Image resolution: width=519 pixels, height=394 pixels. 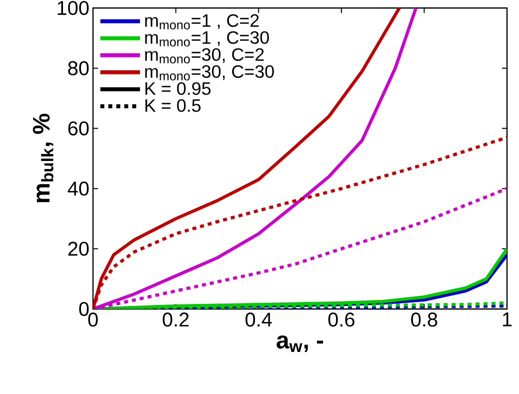 What do you see at coordinates (341, 319) in the screenshot?
I see `x-tick-label: 0.6` at bounding box center [341, 319].